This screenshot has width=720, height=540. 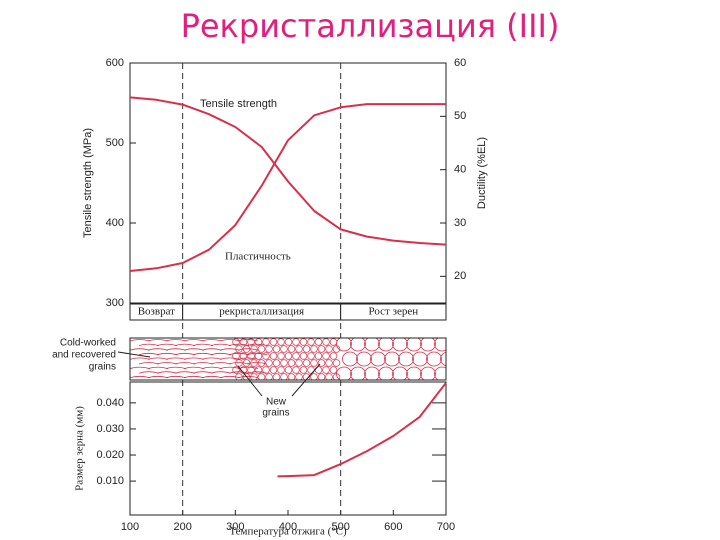 What do you see at coordinates (110, 481) in the screenshot?
I see `y-tick-label: 0.010` at bounding box center [110, 481].